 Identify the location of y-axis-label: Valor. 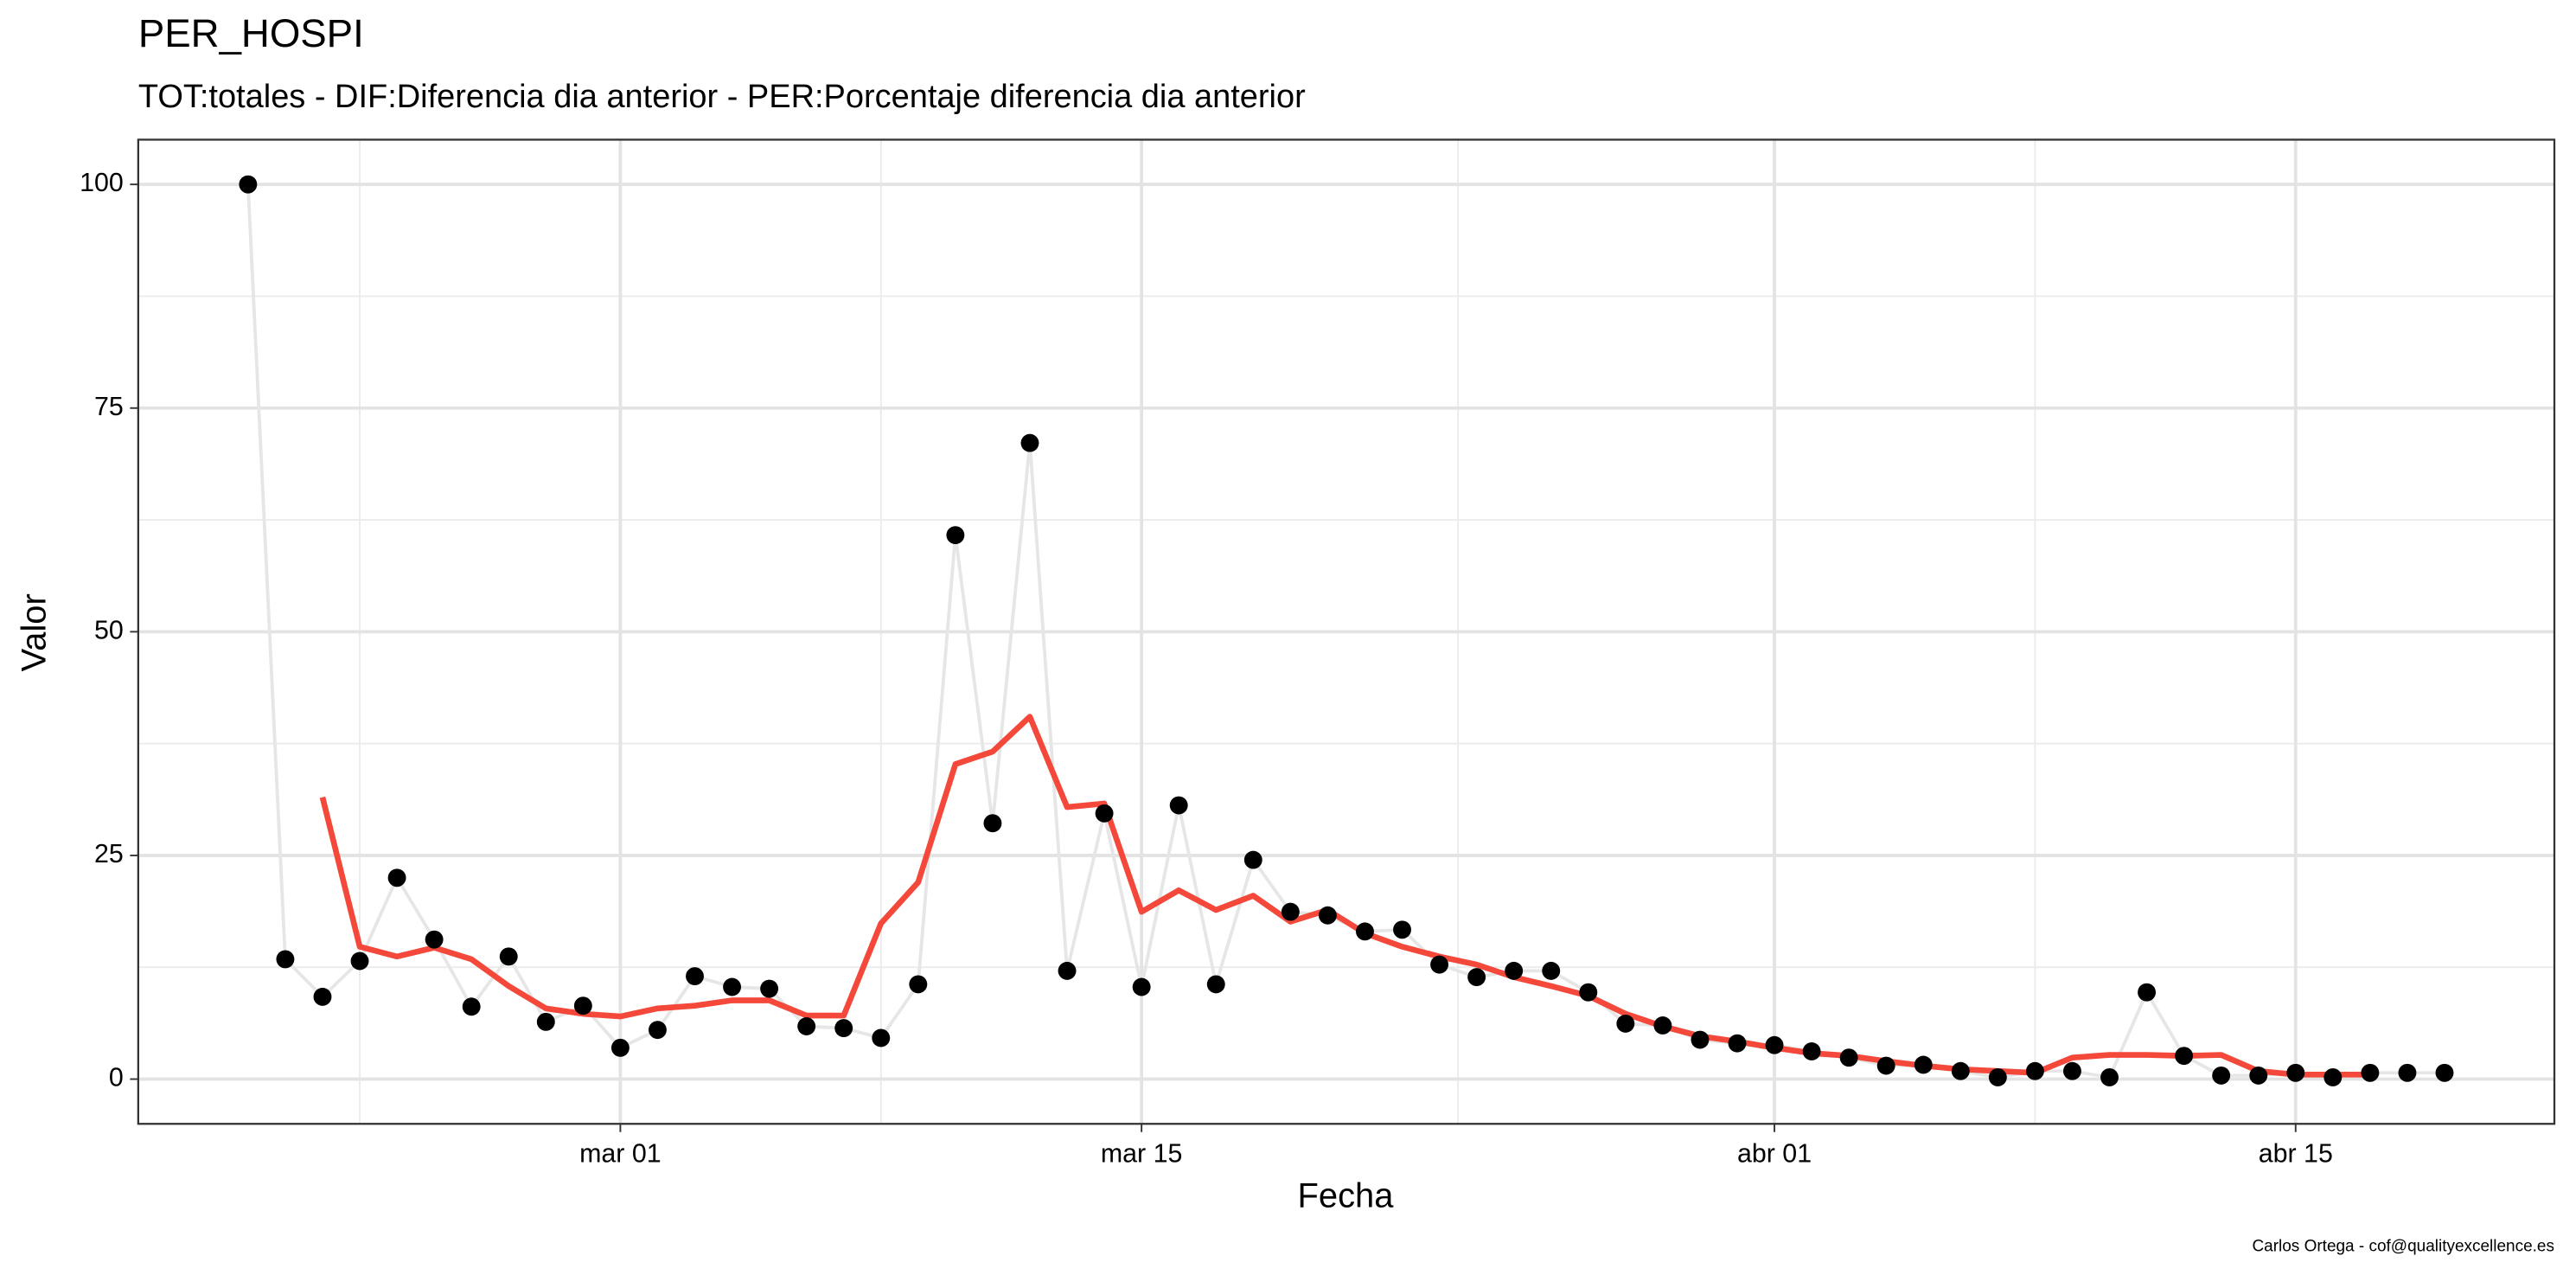
(35, 632).